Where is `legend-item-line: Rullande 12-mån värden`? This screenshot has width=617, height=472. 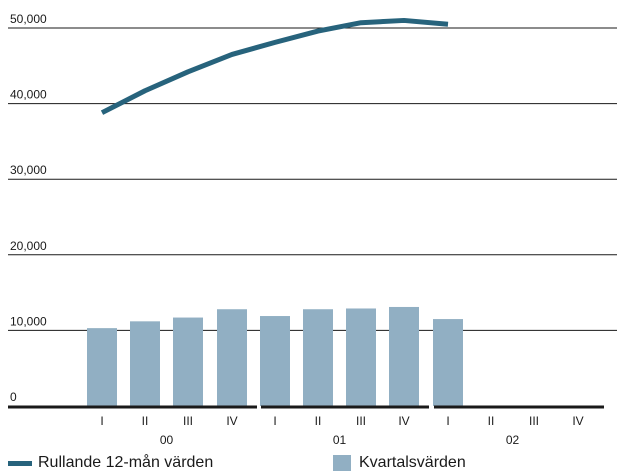
legend-item-line: Rullande 12-mån värden is located at coordinates (110, 463).